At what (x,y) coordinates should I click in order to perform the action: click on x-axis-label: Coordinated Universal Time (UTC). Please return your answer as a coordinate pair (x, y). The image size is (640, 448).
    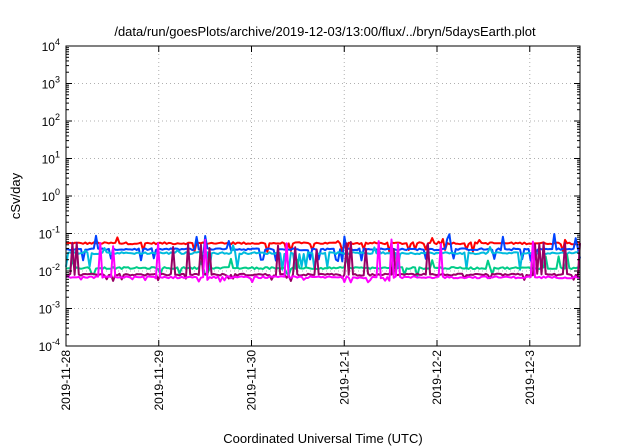
    Looking at the image, I should click on (322, 438).